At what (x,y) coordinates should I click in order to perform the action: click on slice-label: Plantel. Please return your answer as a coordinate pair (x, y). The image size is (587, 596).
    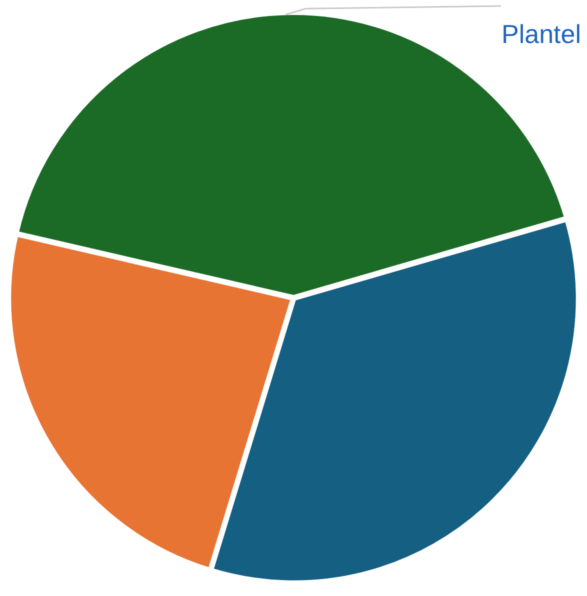
    Looking at the image, I should click on (541, 34).